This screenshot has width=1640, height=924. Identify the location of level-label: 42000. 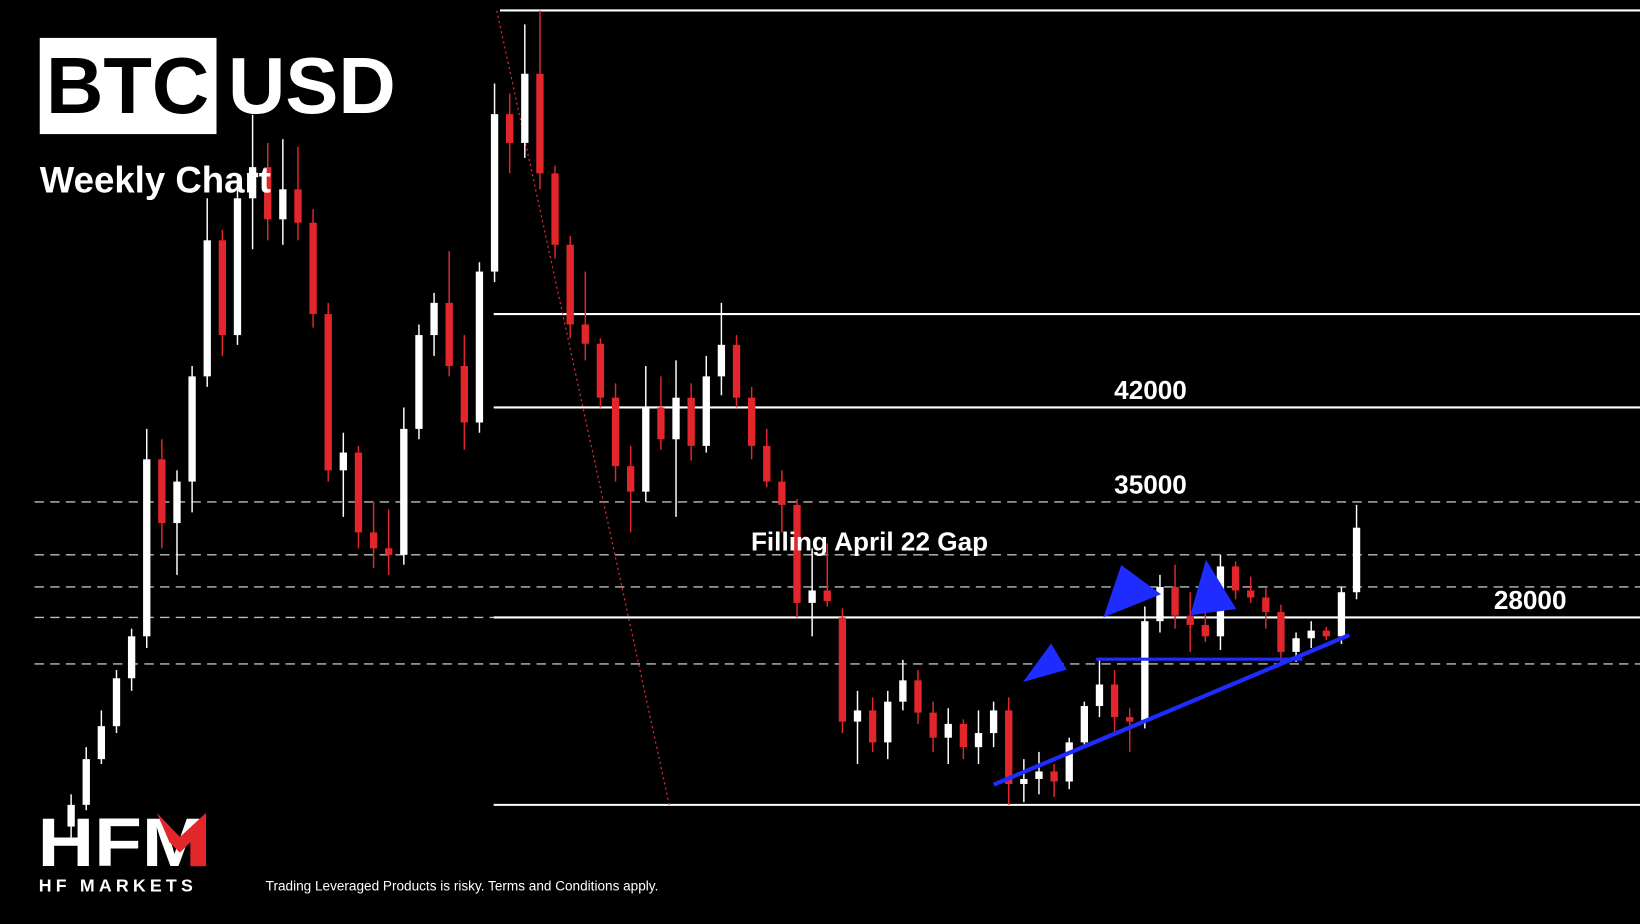
(1150, 390).